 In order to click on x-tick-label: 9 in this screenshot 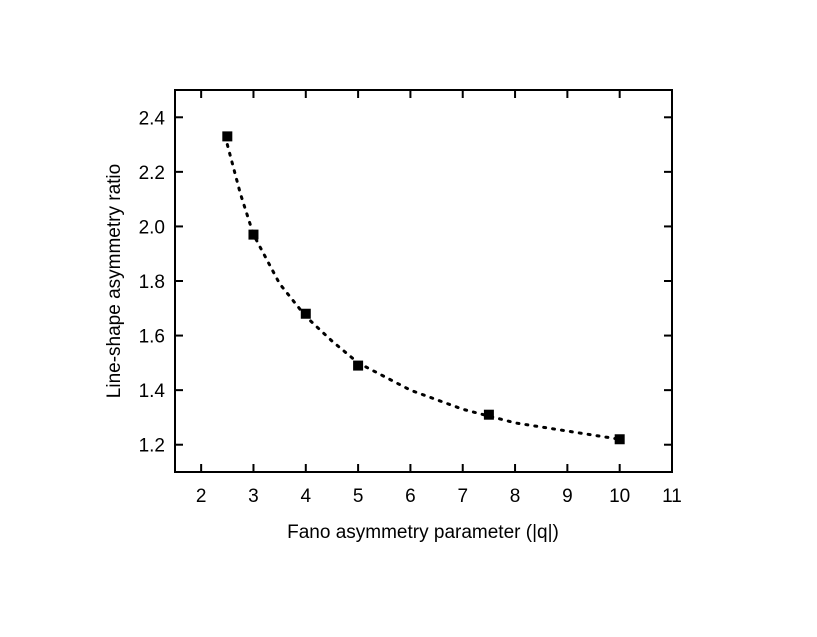, I will do `click(567, 496)`.